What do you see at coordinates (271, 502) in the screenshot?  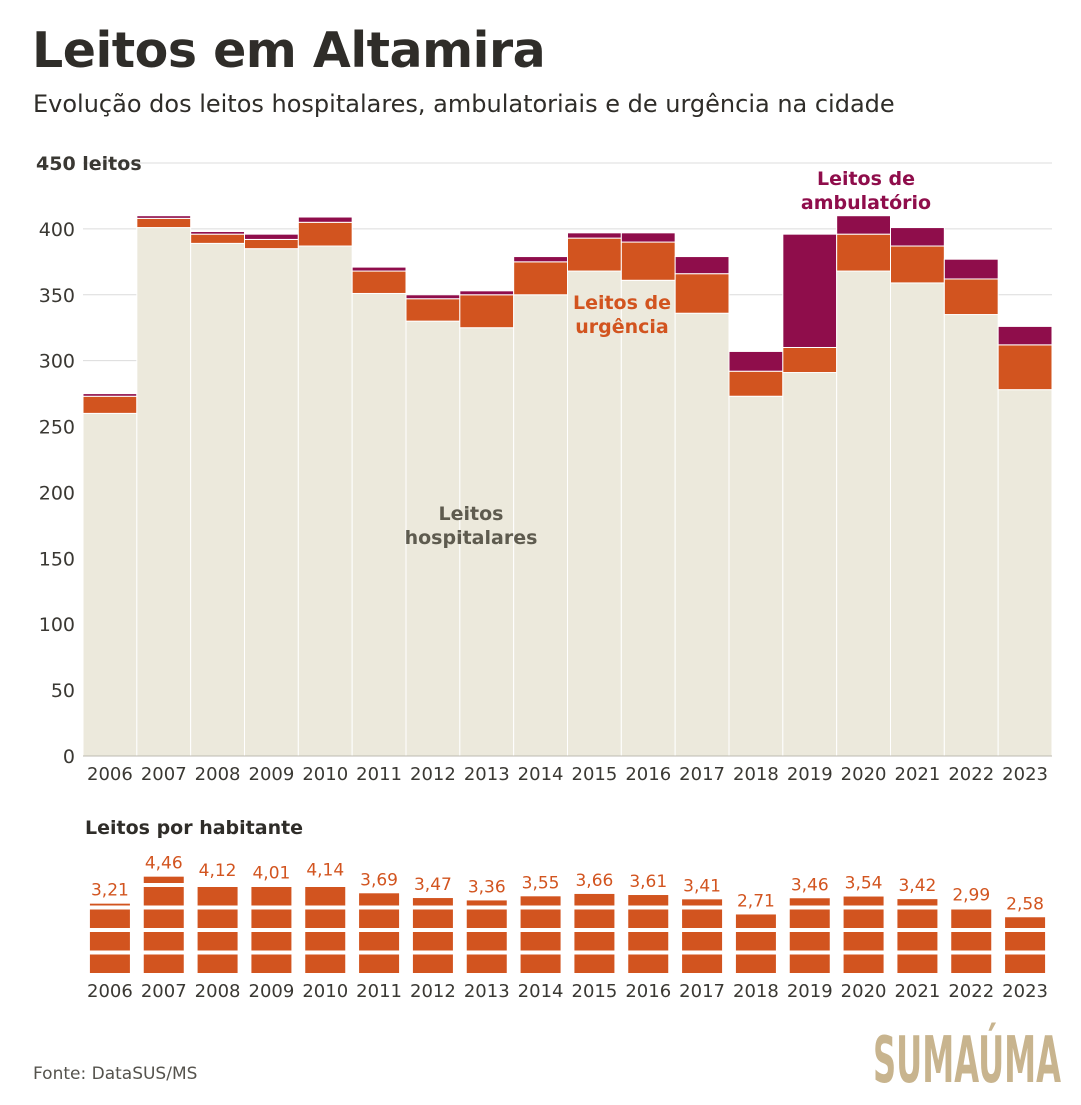 I see `bar-hospitalares-2009` at bounding box center [271, 502].